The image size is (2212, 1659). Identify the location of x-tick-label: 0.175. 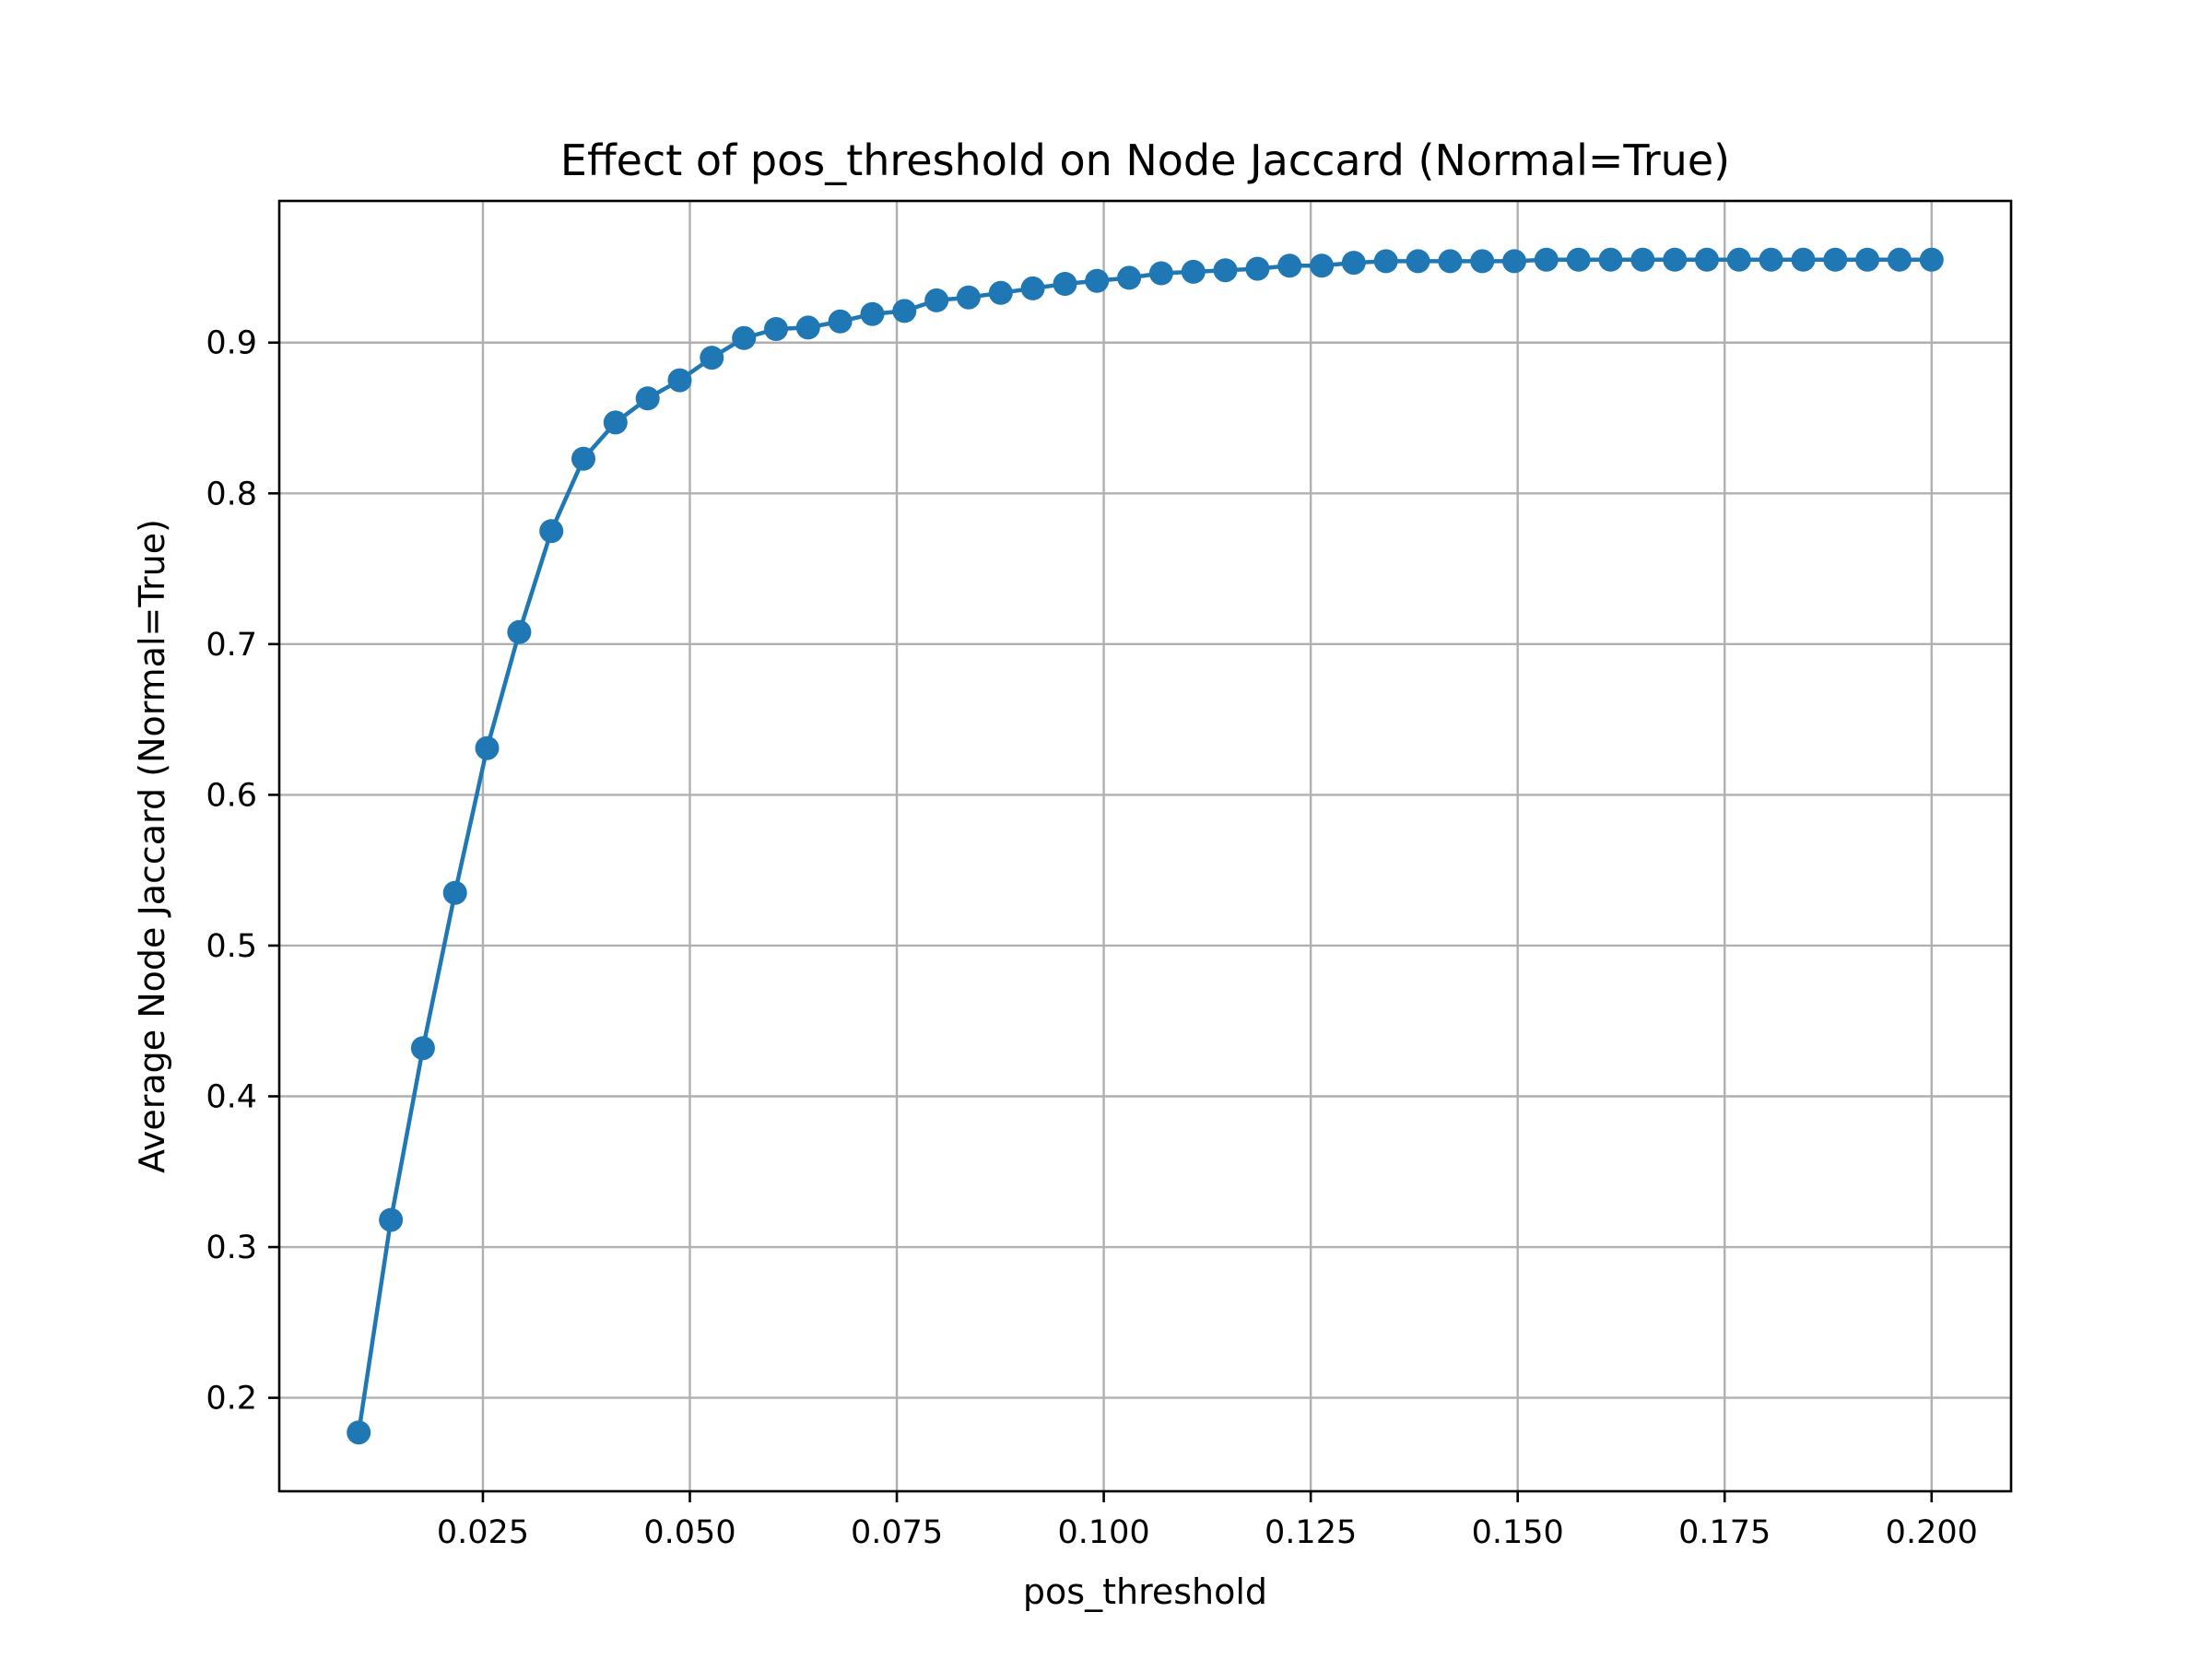
(1724, 1532).